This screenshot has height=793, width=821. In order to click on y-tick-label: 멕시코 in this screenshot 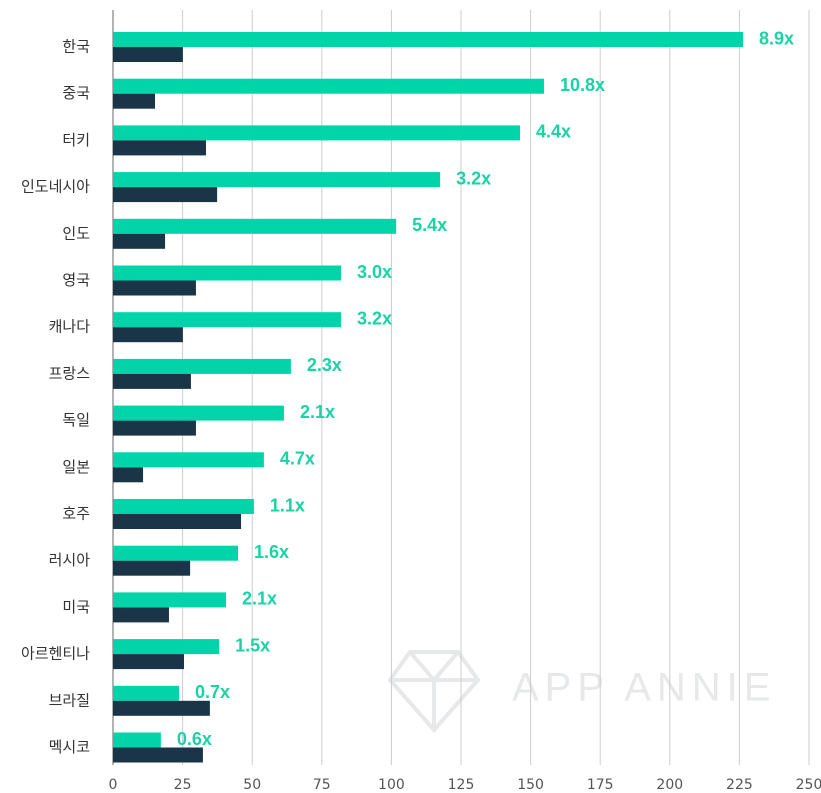, I will do `click(69, 747)`.